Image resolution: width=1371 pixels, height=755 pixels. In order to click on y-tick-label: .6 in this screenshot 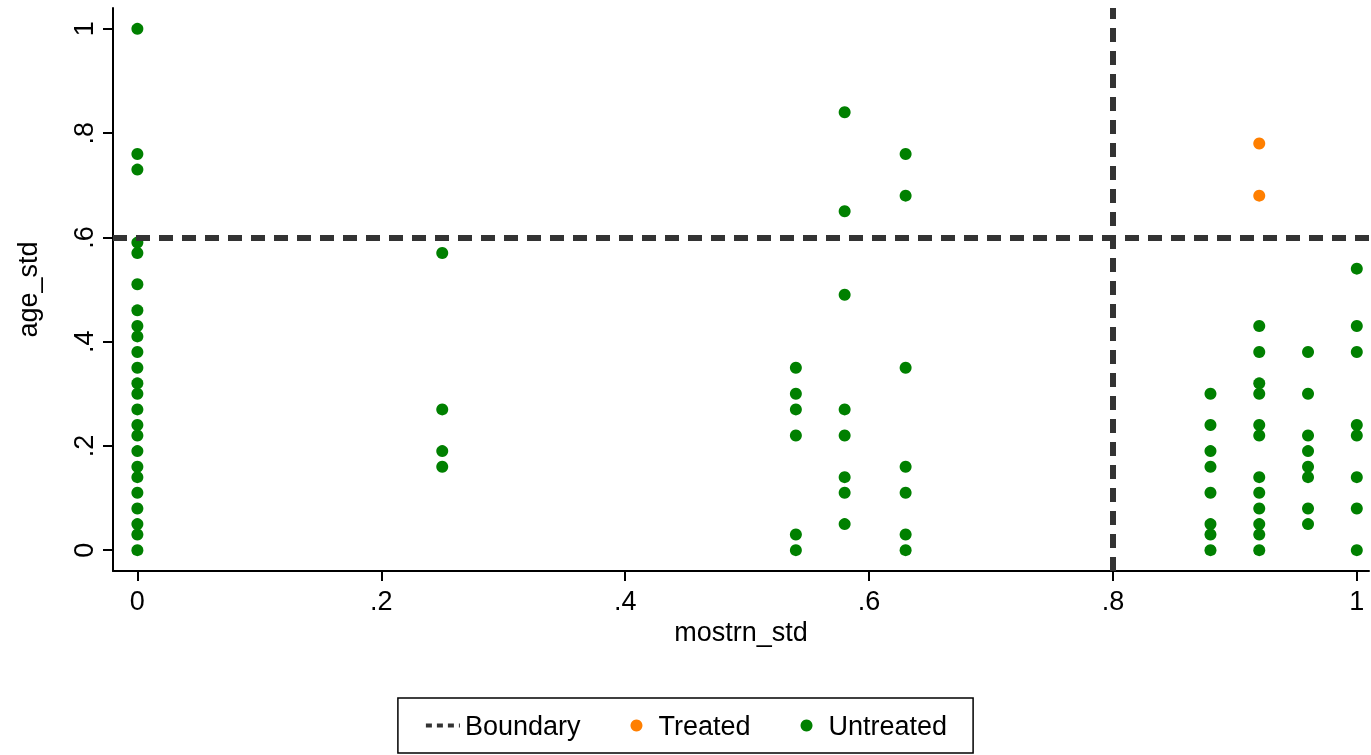, I will do `click(83, 237)`.